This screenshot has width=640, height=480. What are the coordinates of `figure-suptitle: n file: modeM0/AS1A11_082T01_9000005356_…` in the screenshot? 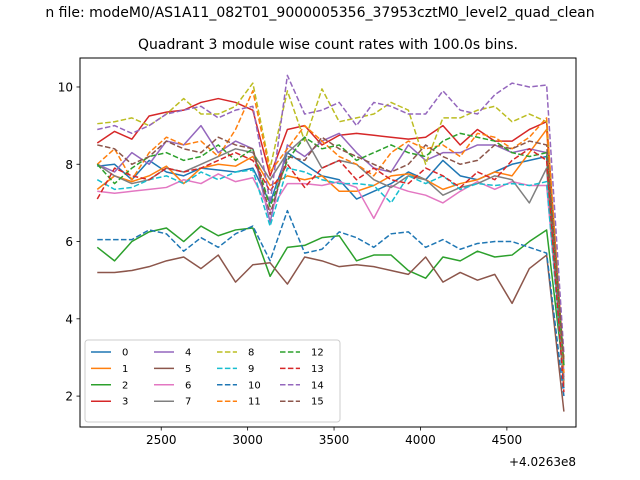 It's located at (319, 13).